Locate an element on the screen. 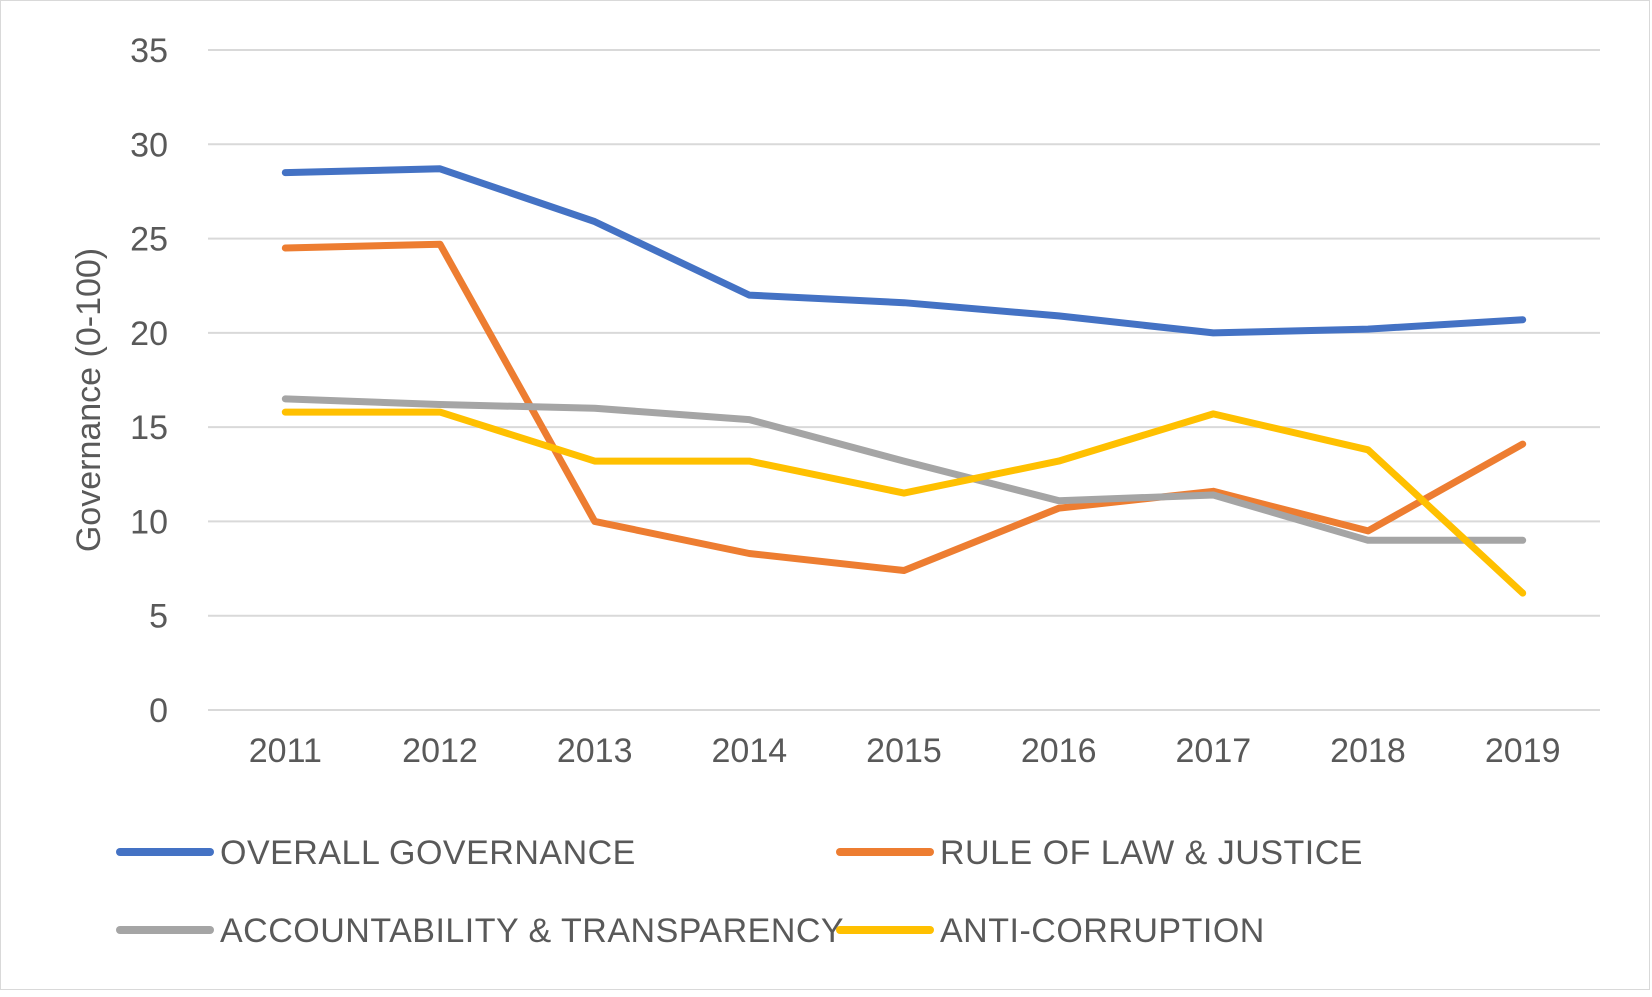  y-tick-label: 15 is located at coordinates (149, 428).